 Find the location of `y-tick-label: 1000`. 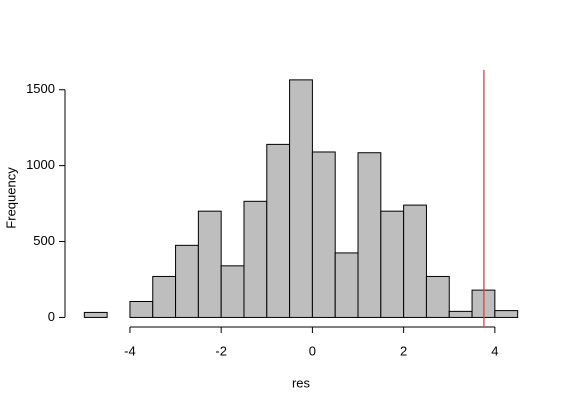

y-tick-label: 1000 is located at coordinates (40, 164).